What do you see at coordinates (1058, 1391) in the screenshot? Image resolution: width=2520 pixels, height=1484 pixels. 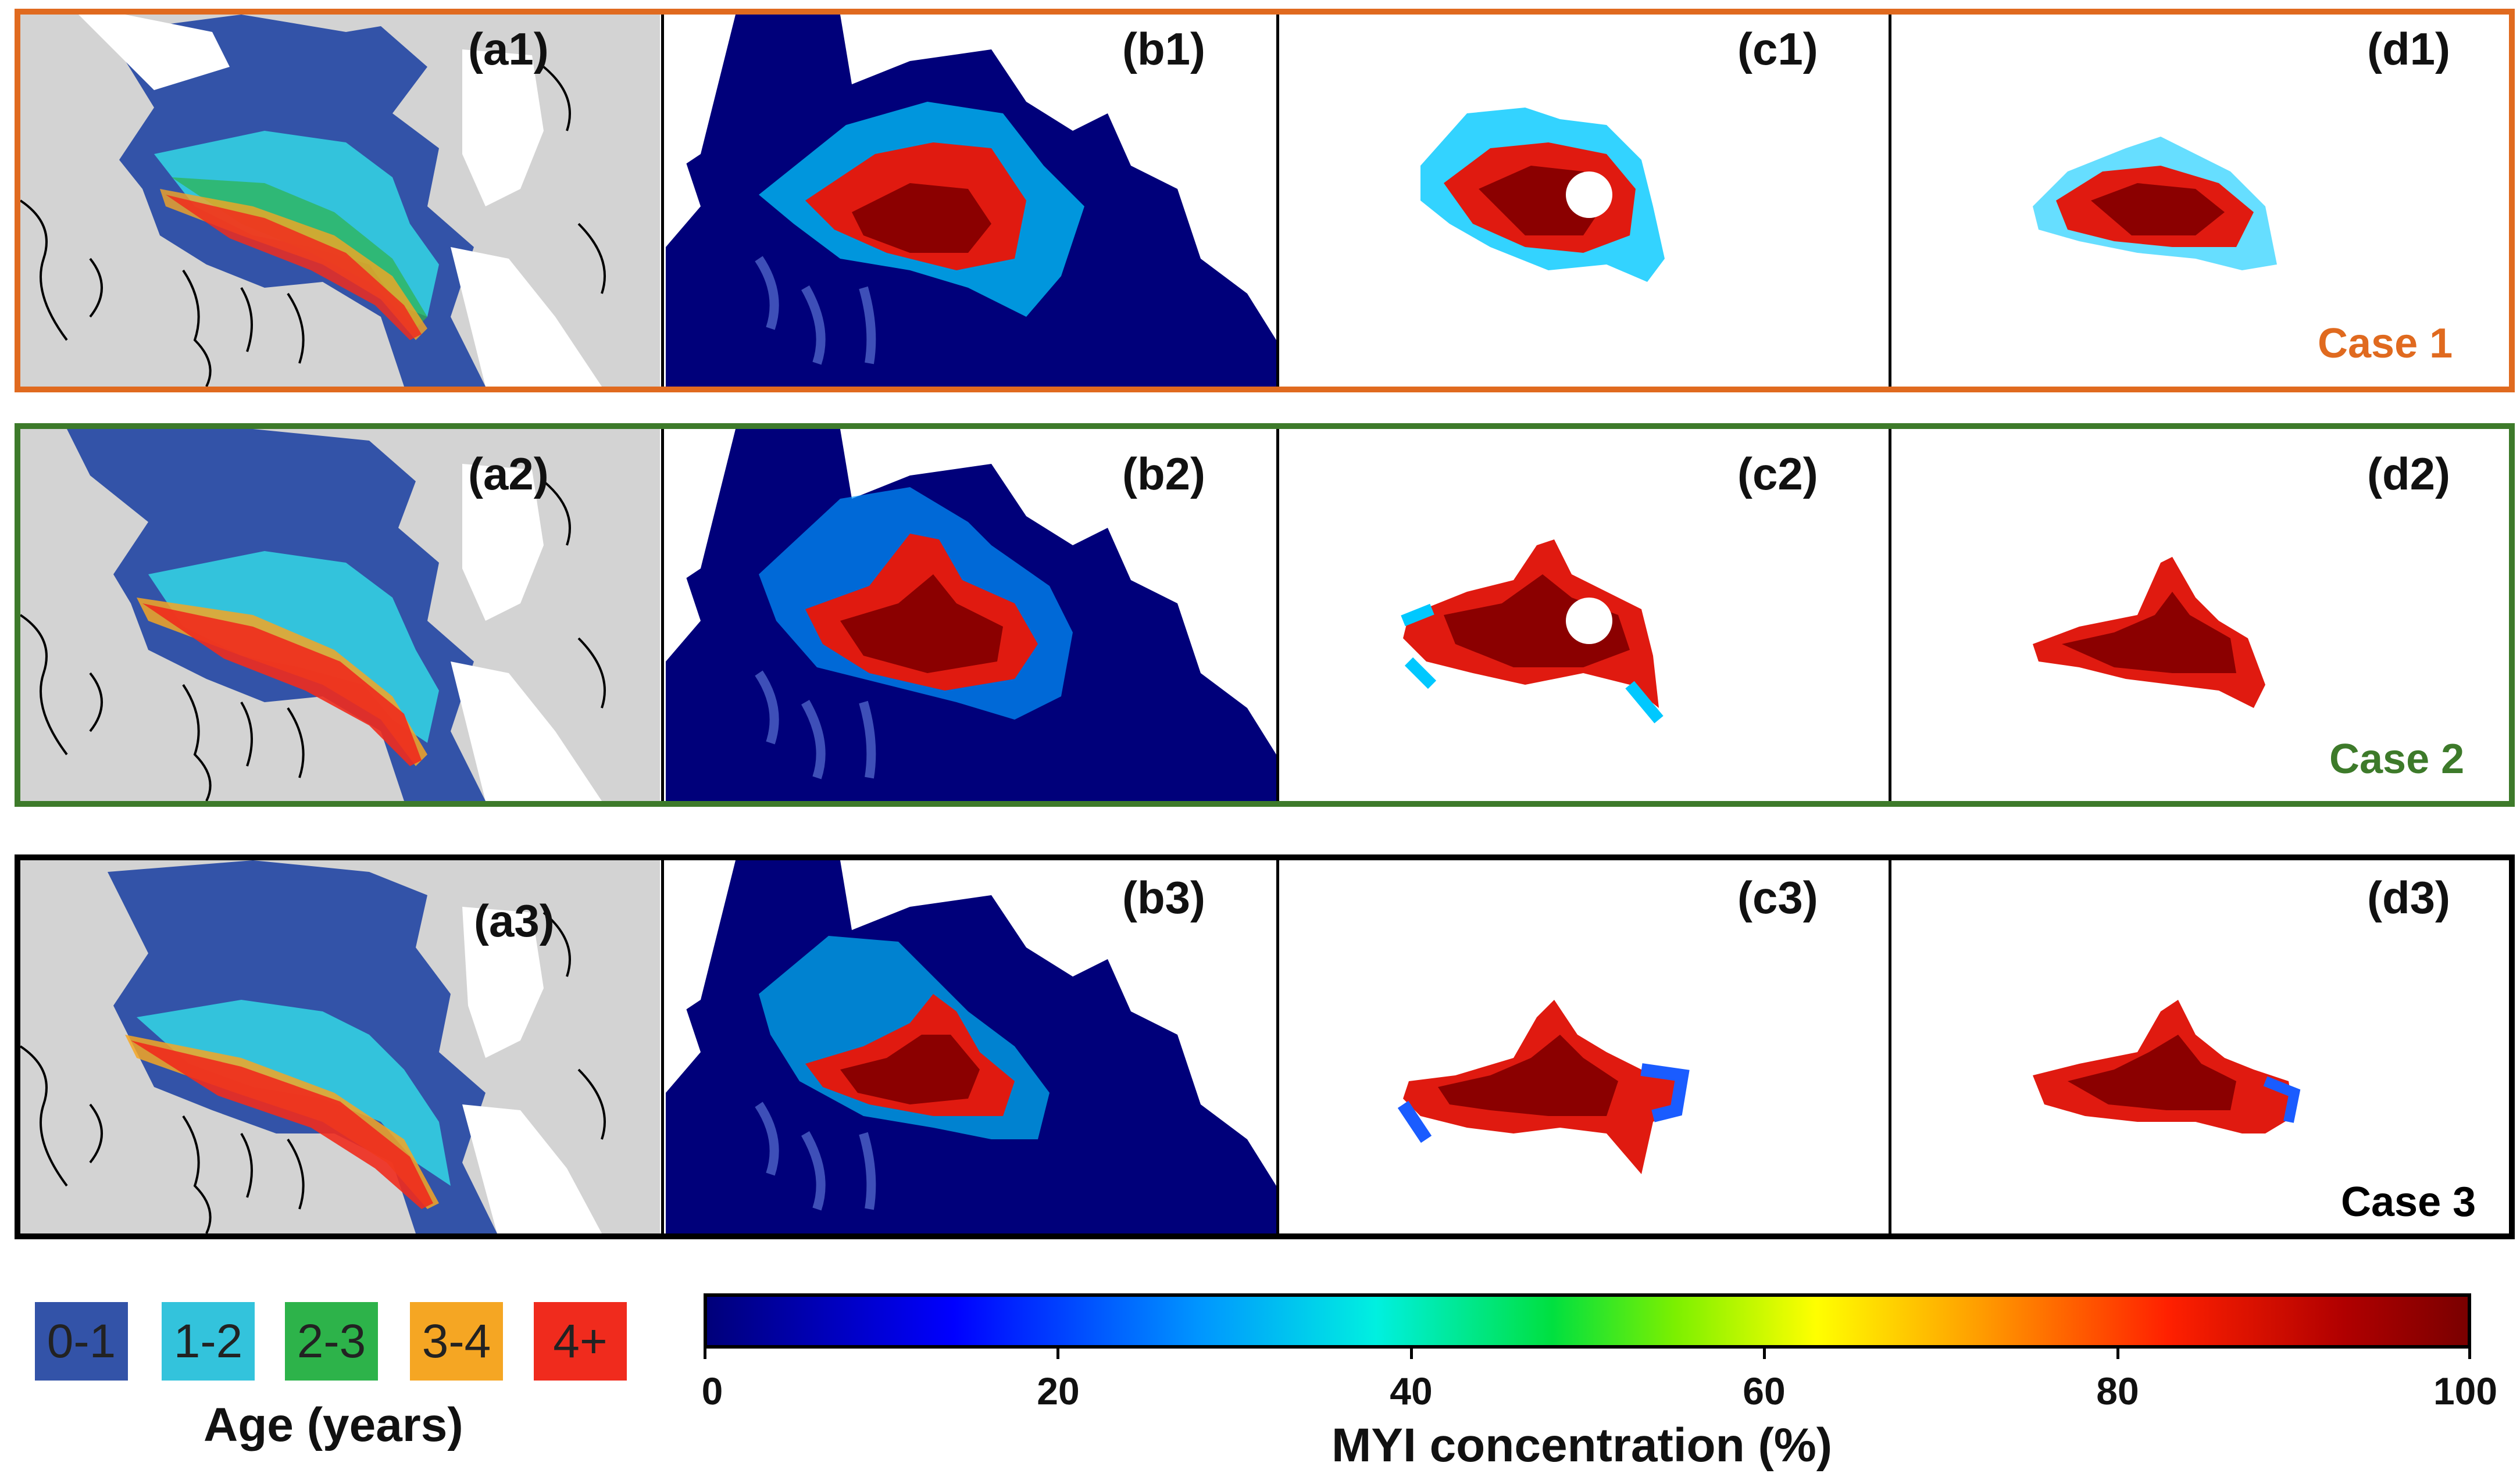 I see `colorbar-tick-label: 20` at bounding box center [1058, 1391].